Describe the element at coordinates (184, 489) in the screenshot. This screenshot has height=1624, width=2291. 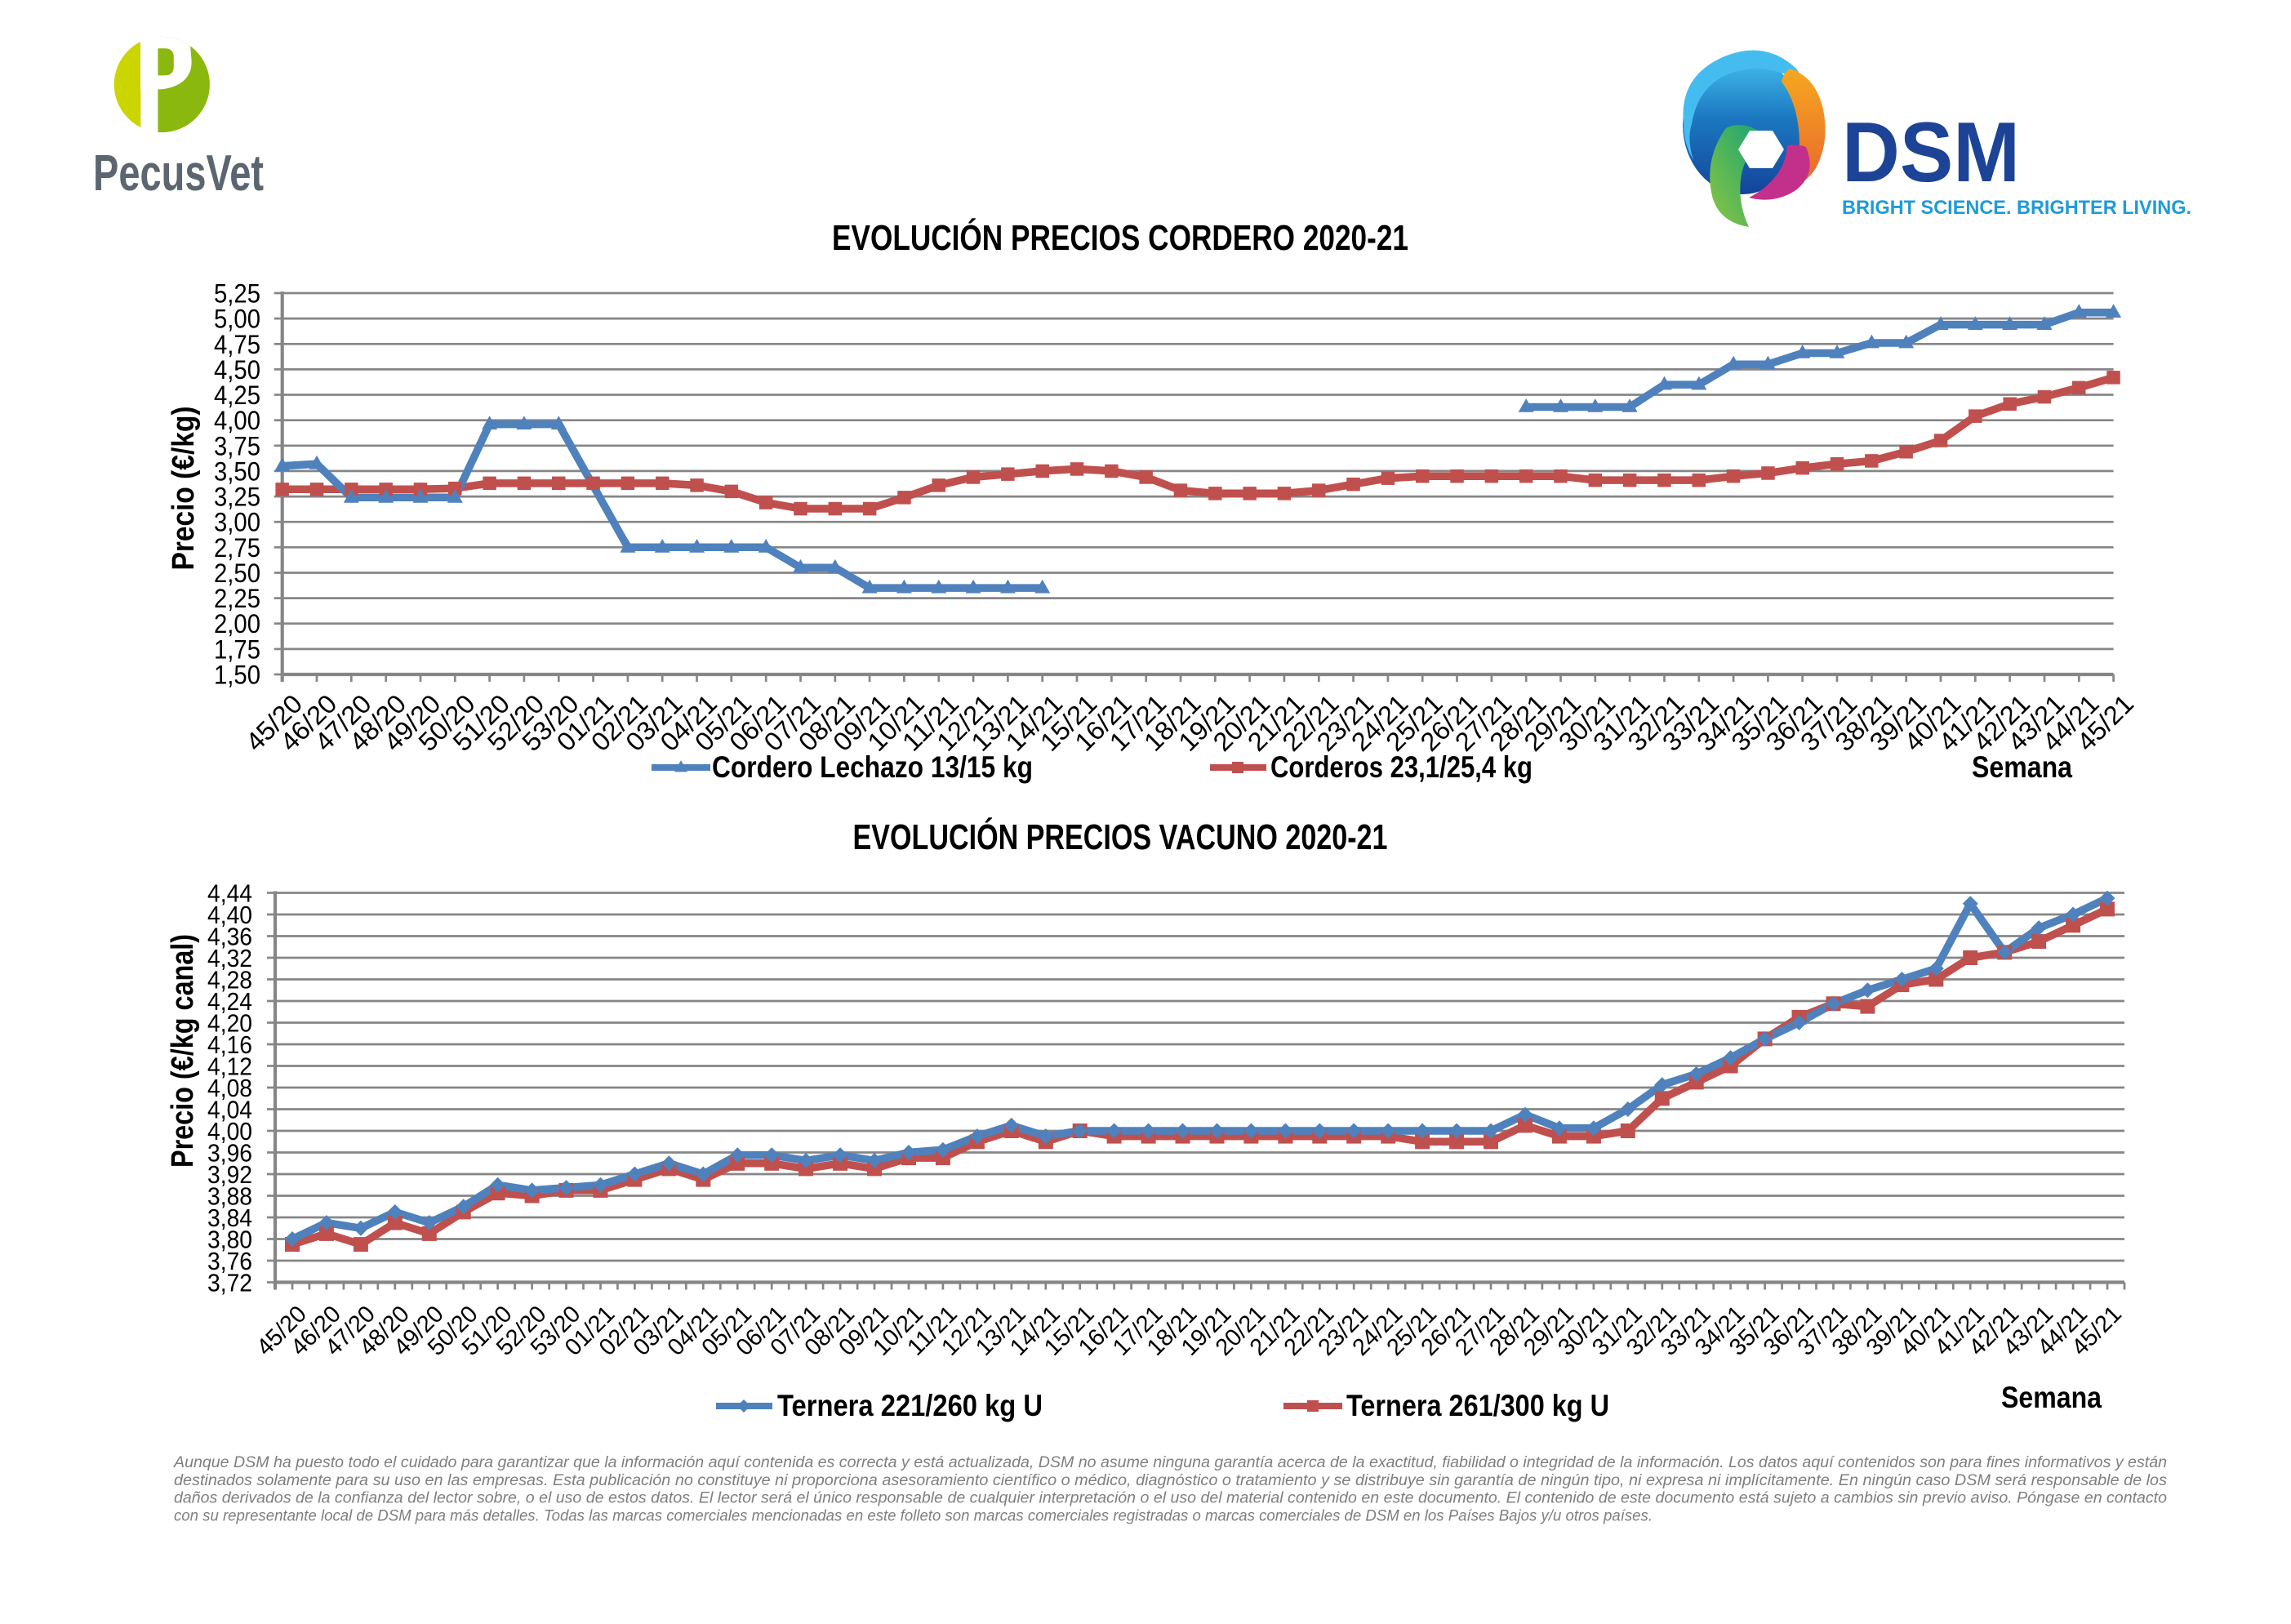
I see `svg-text: Precio (€/kg)` at that location.